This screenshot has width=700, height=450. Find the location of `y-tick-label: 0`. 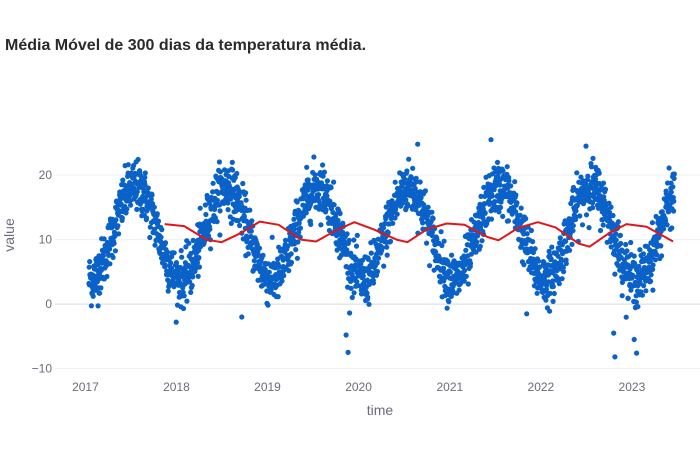

y-tick-label: 0 is located at coordinates (48, 304).